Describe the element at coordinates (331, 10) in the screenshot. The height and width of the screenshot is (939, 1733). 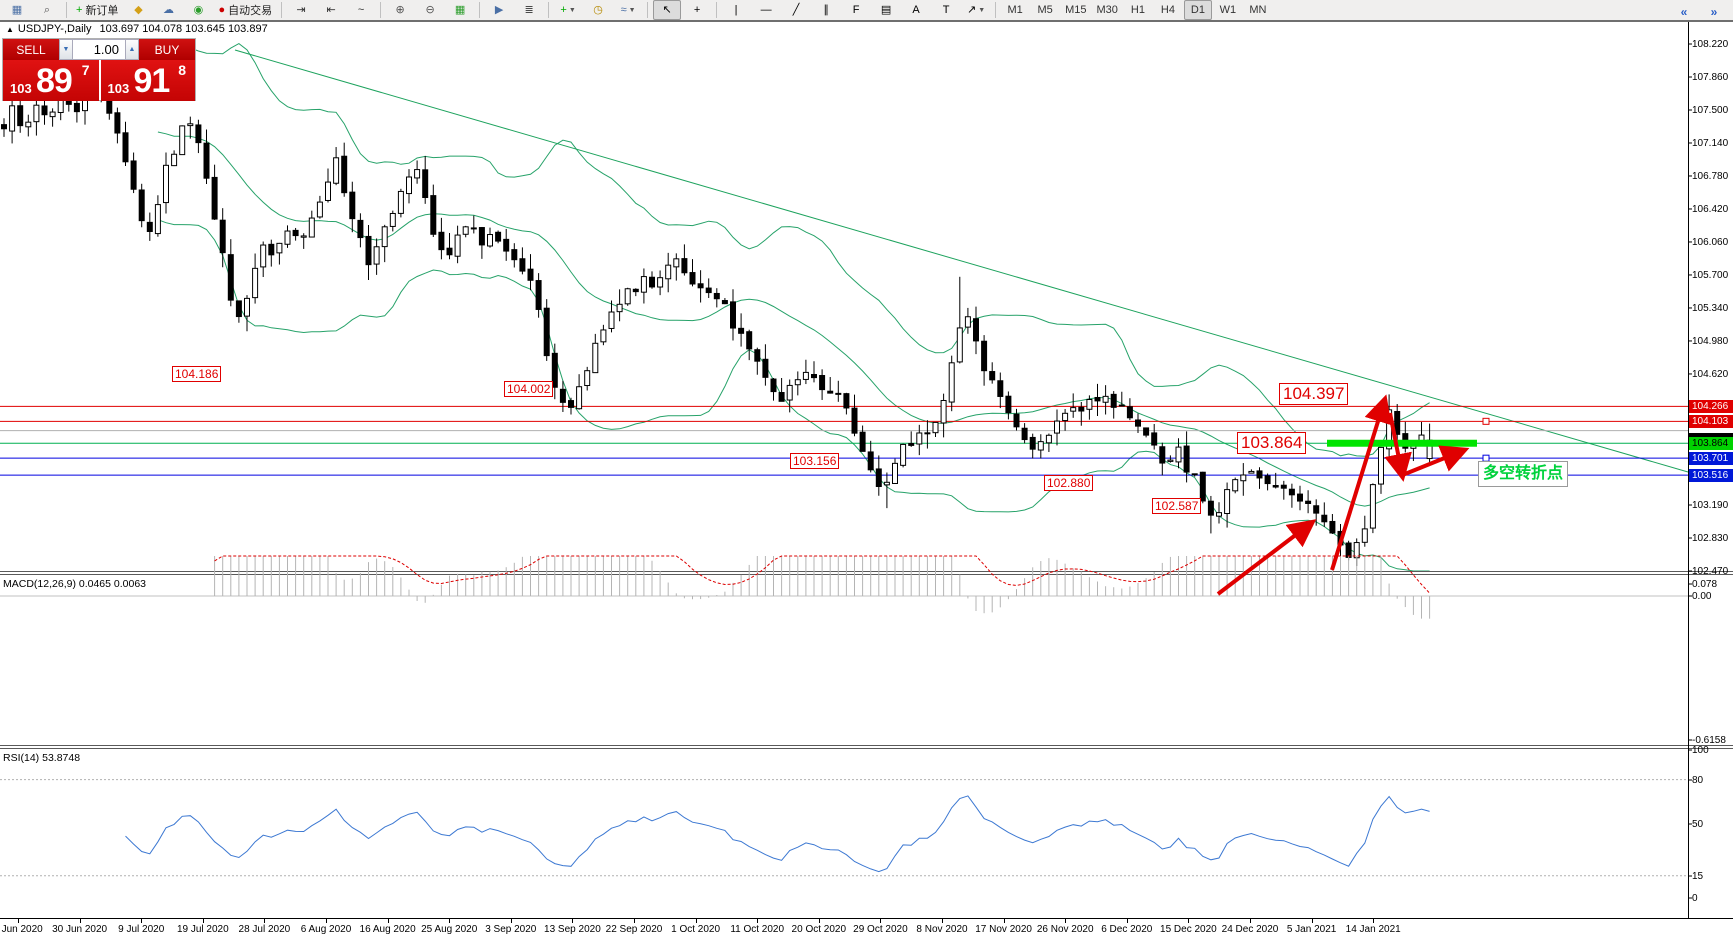
I see `auto-scroll-icon: ⇤` at that location.